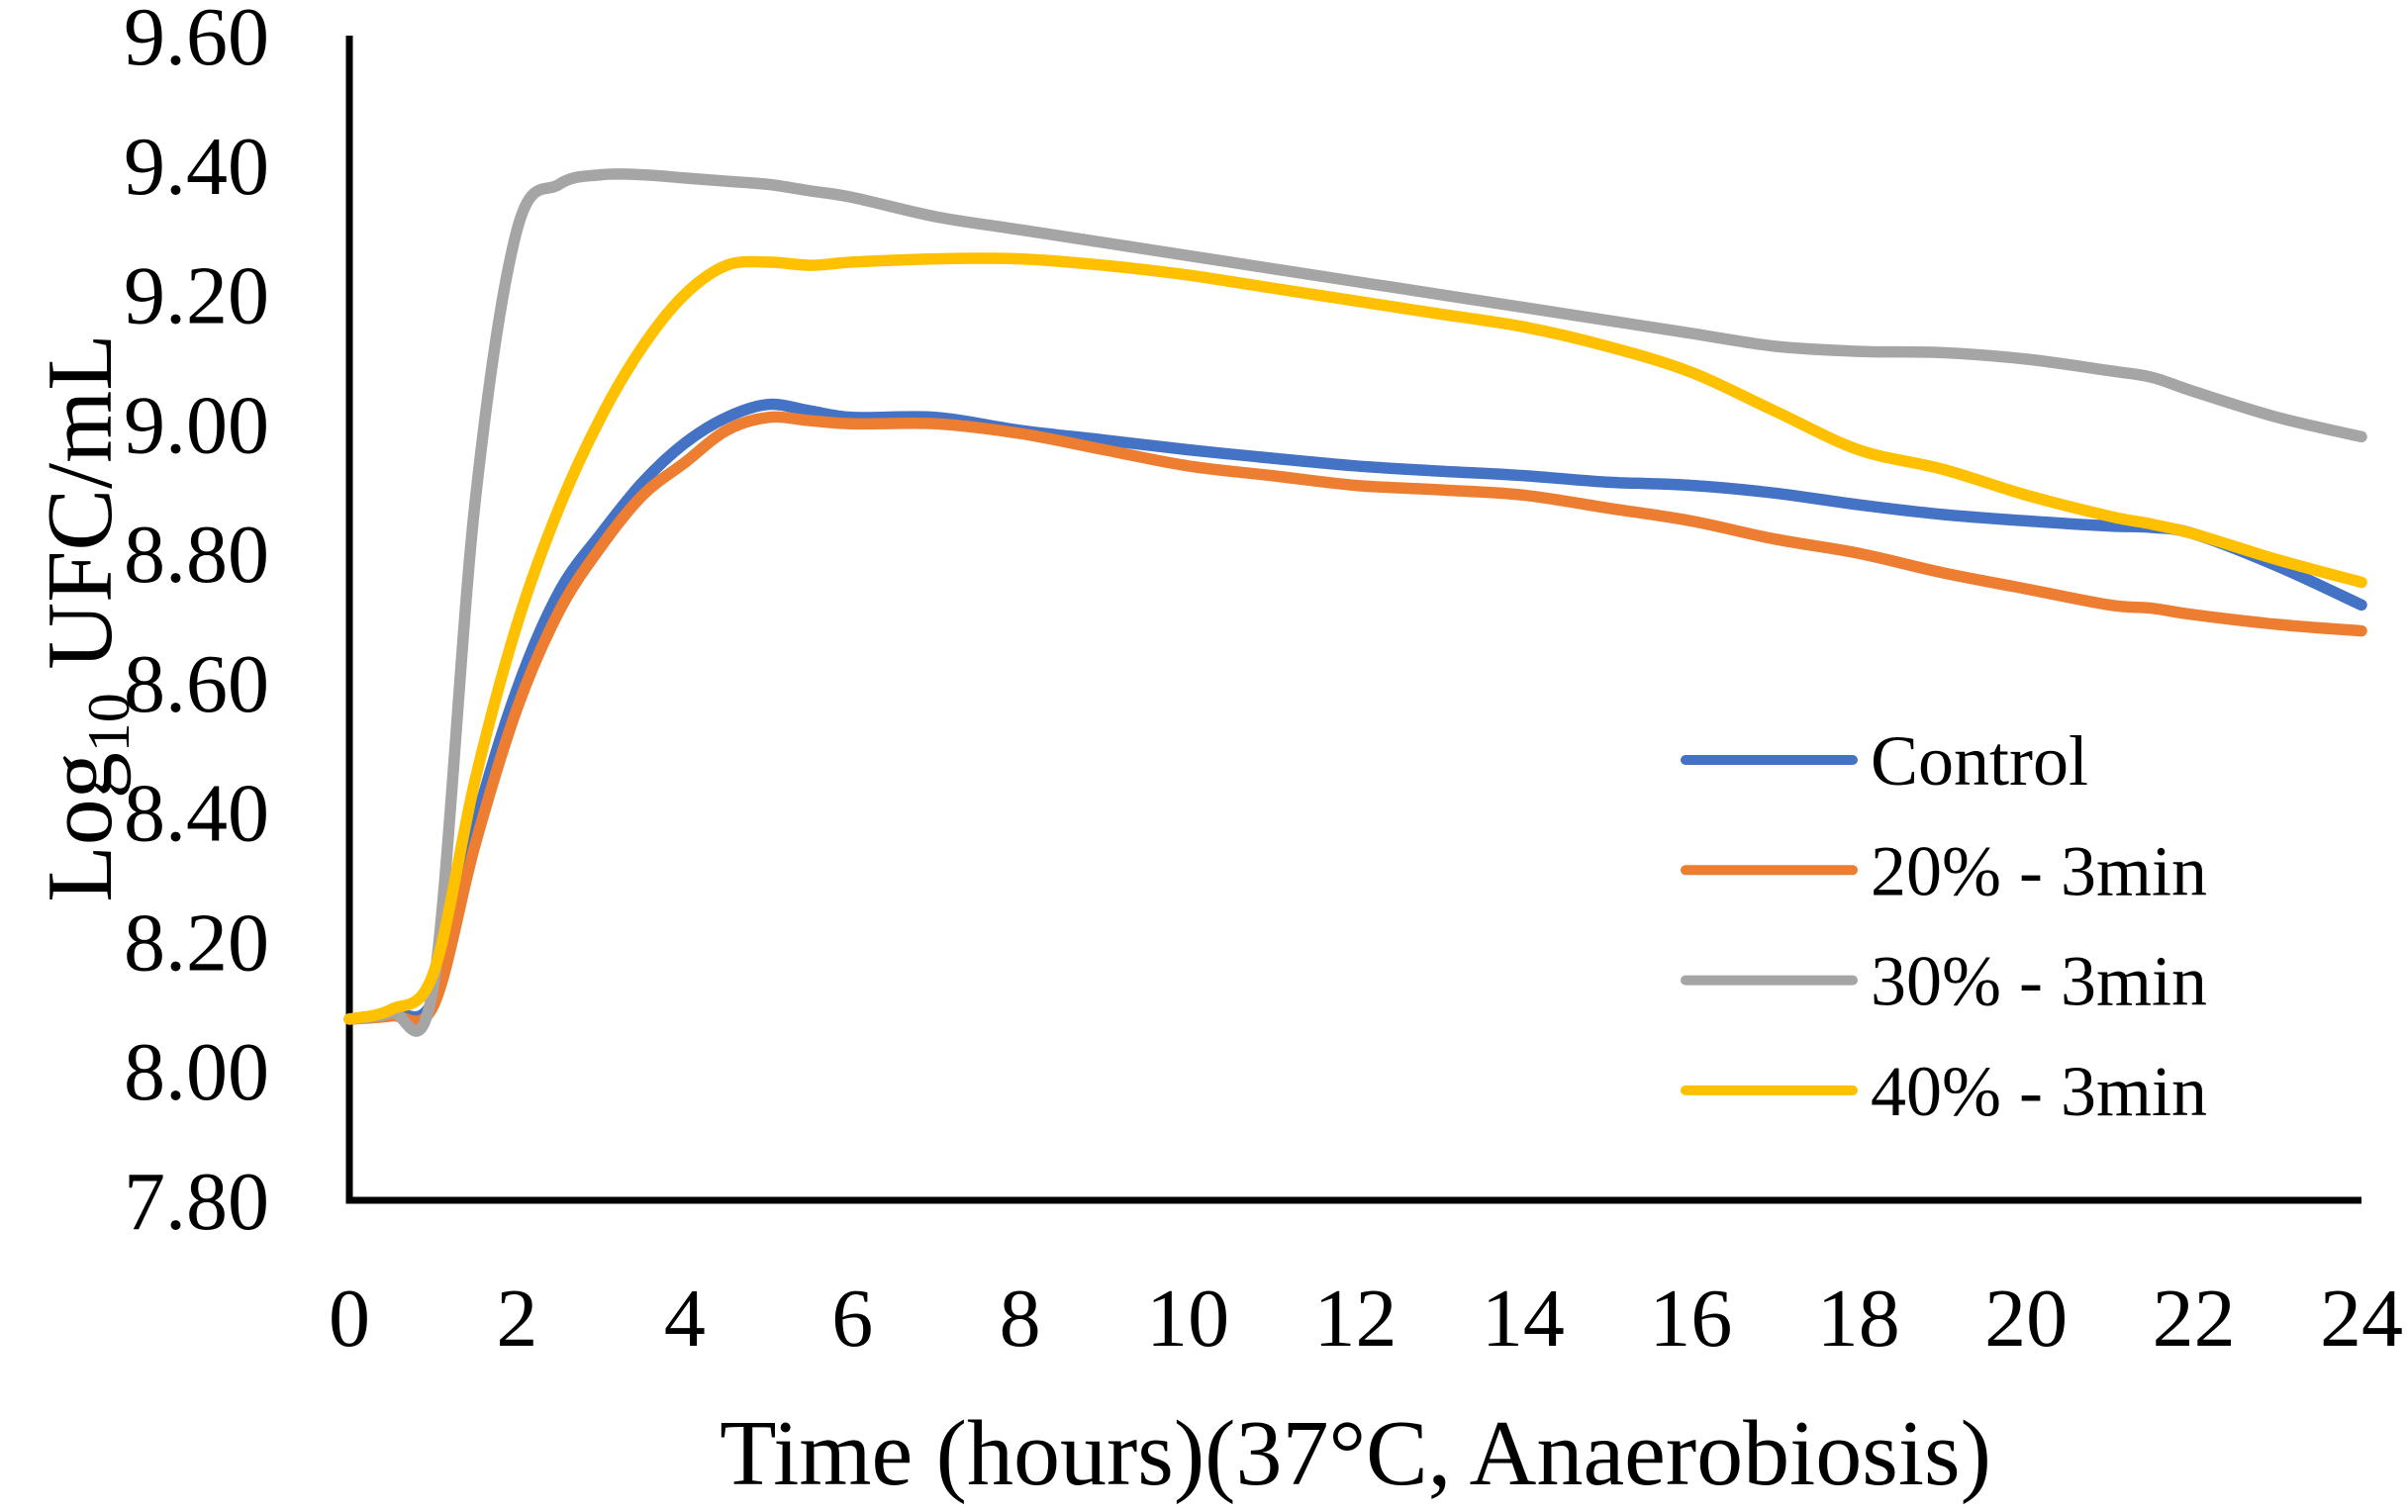  Describe the element at coordinates (196, 943) in the screenshot. I see `y-tick-label: 8.20` at that location.